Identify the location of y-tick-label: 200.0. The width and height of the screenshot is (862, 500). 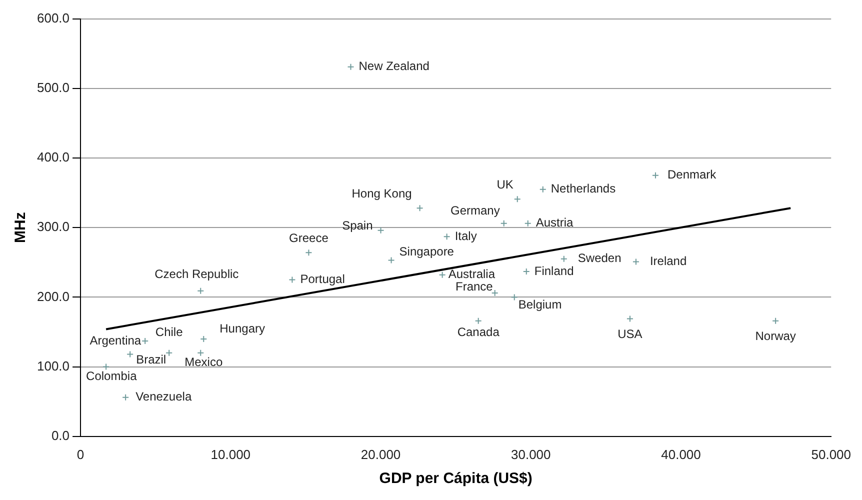
(53, 296).